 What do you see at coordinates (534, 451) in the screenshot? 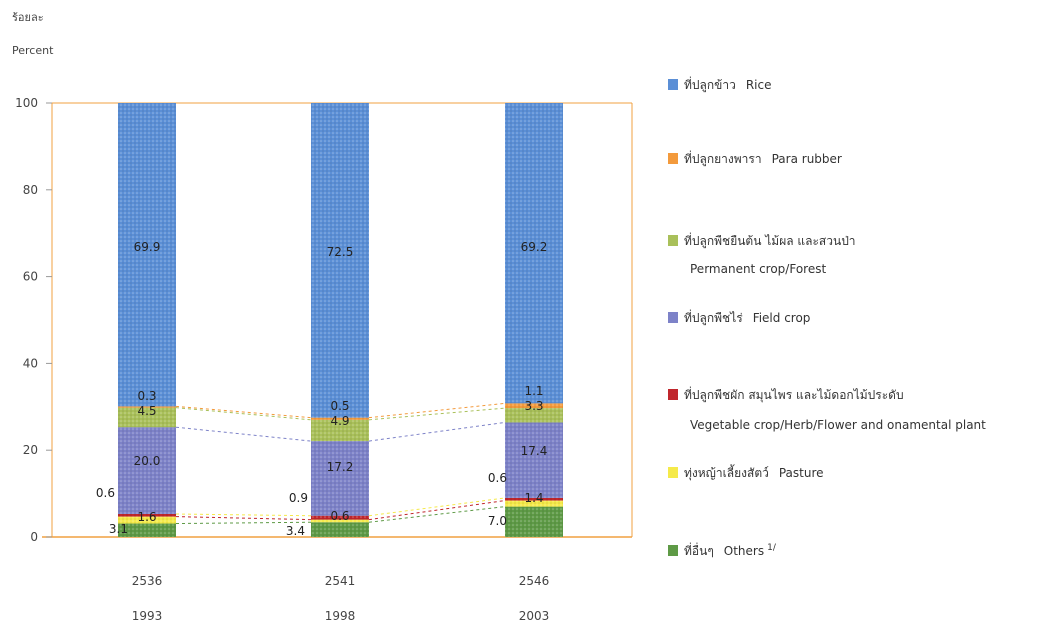
I see `bar-value-label: 17.4` at bounding box center [534, 451].